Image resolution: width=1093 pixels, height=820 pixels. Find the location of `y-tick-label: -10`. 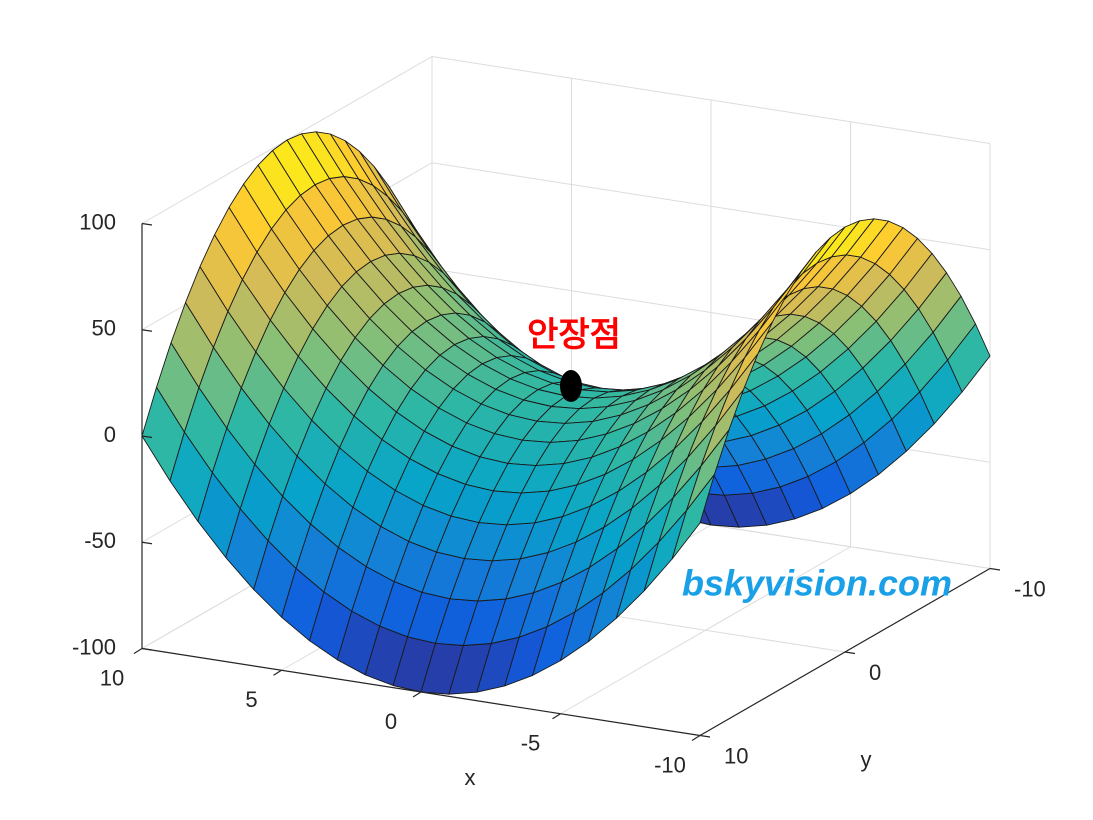

y-tick-label: -10 is located at coordinates (1030, 588).